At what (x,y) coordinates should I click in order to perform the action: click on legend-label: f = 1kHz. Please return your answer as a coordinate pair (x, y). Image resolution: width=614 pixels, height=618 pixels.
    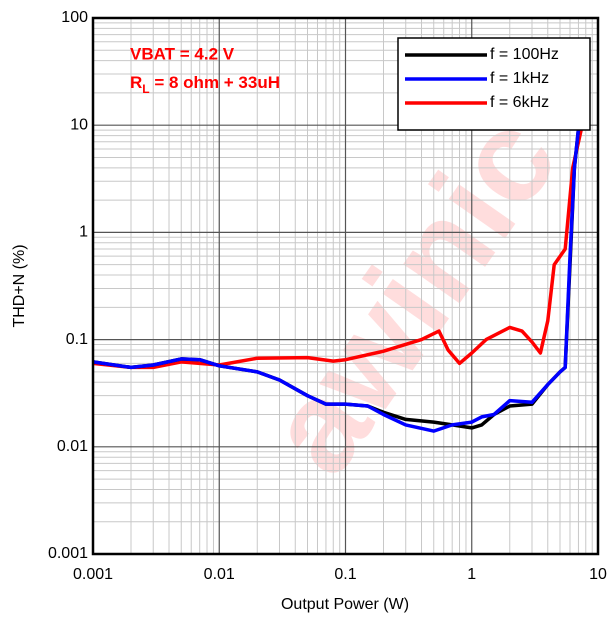
    Looking at the image, I should click on (519, 78).